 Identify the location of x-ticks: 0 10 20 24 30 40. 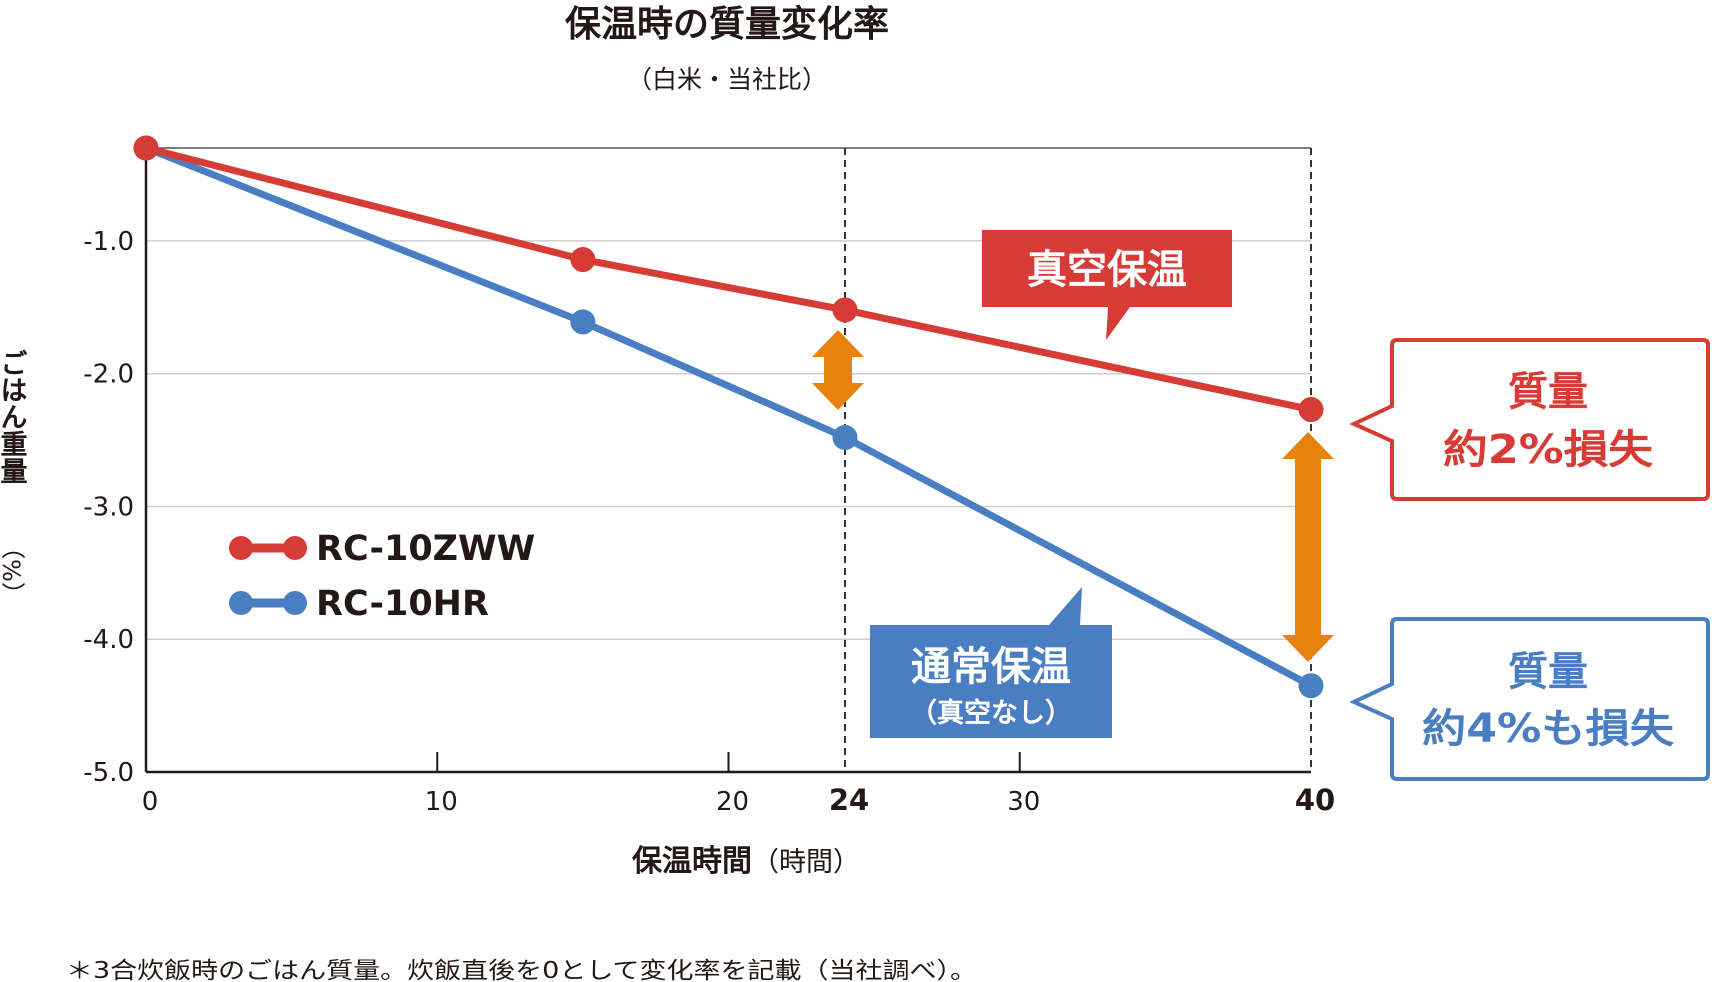
(738, 784).